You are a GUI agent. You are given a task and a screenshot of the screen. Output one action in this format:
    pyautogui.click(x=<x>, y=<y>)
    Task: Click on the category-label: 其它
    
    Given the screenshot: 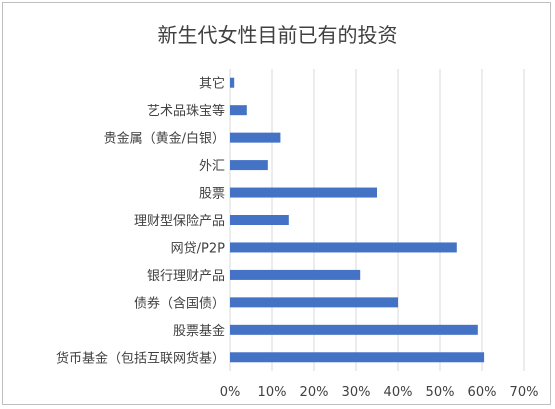 What is the action you would take?
    pyautogui.click(x=212, y=84)
    